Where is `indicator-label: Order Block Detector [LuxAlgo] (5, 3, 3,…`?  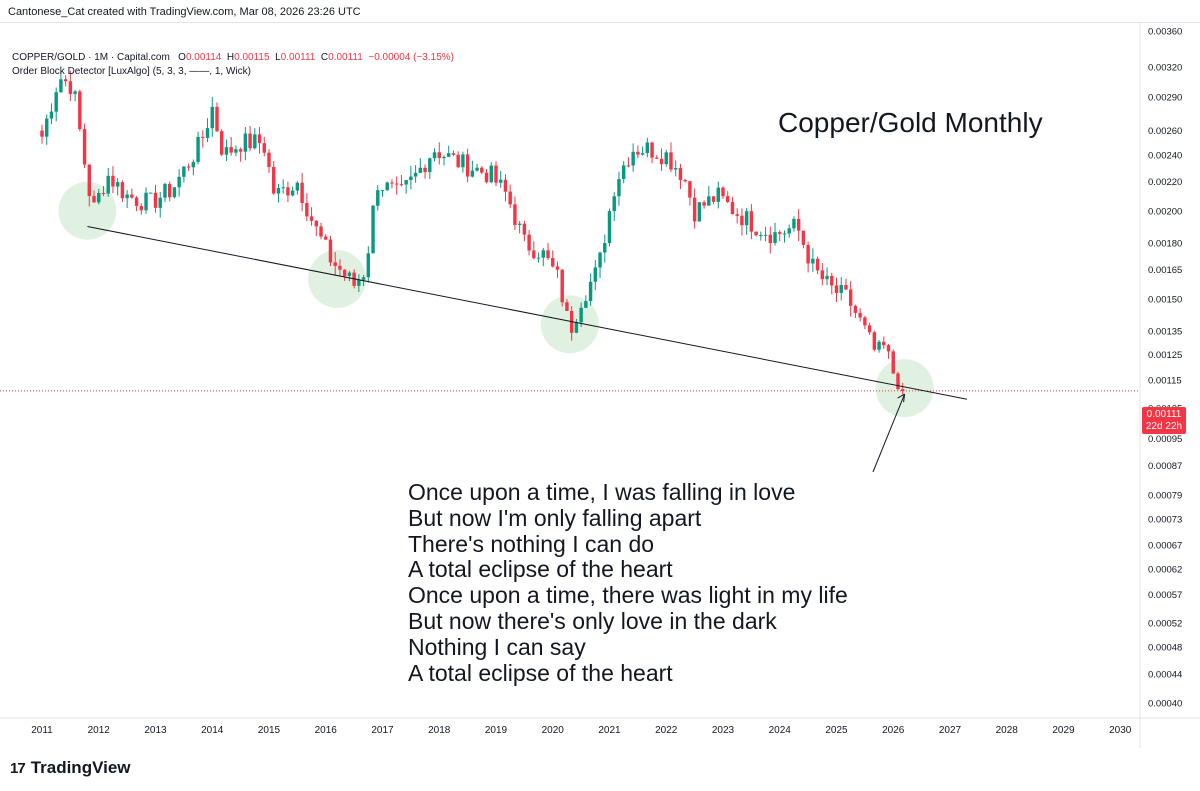 indicator-label: Order Block Detector [LuxAlgo] (5, 3, 3,… is located at coordinates (131, 71).